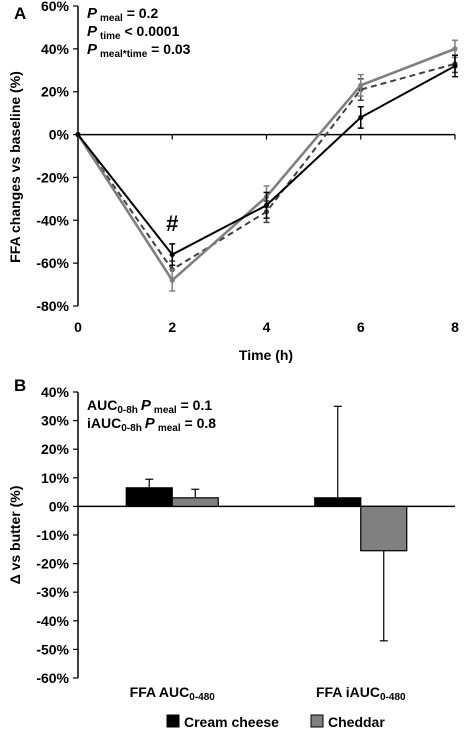 The height and width of the screenshot is (732, 474). What do you see at coordinates (361, 327) in the screenshot?
I see `panel-a-x-tick-label: 6` at bounding box center [361, 327].